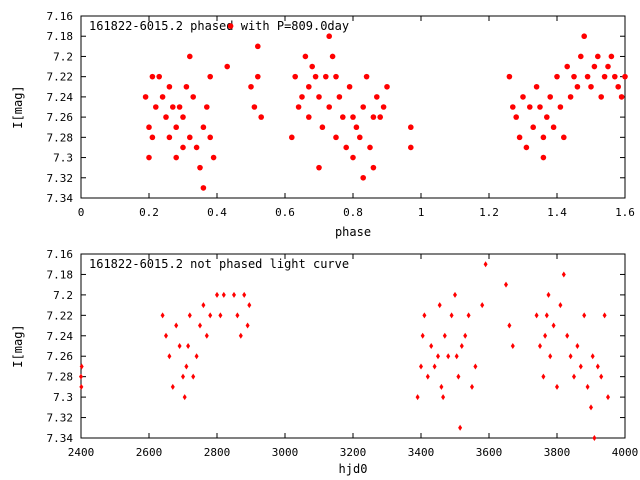  I want to click on x-axis-label: hjd0, so click(353, 469).